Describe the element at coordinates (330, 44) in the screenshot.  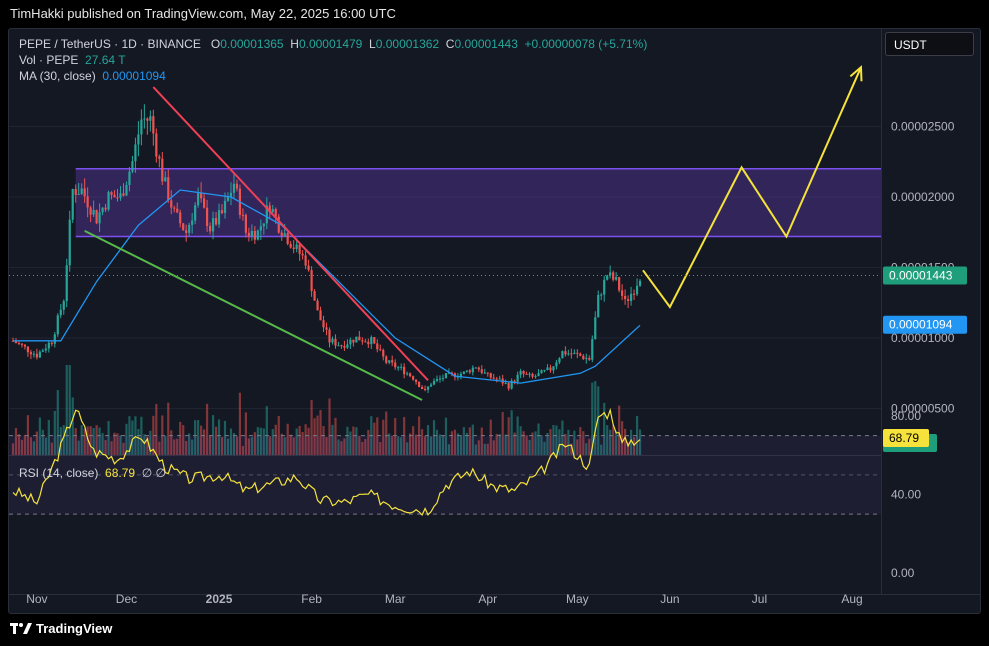
I see `high-value: 0.00001479` at that location.